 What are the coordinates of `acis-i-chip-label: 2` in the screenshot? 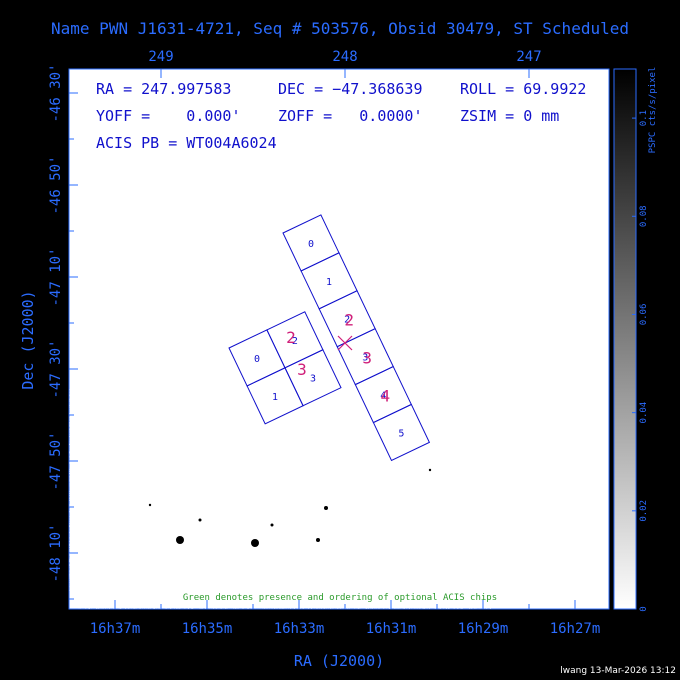 It's located at (295, 341).